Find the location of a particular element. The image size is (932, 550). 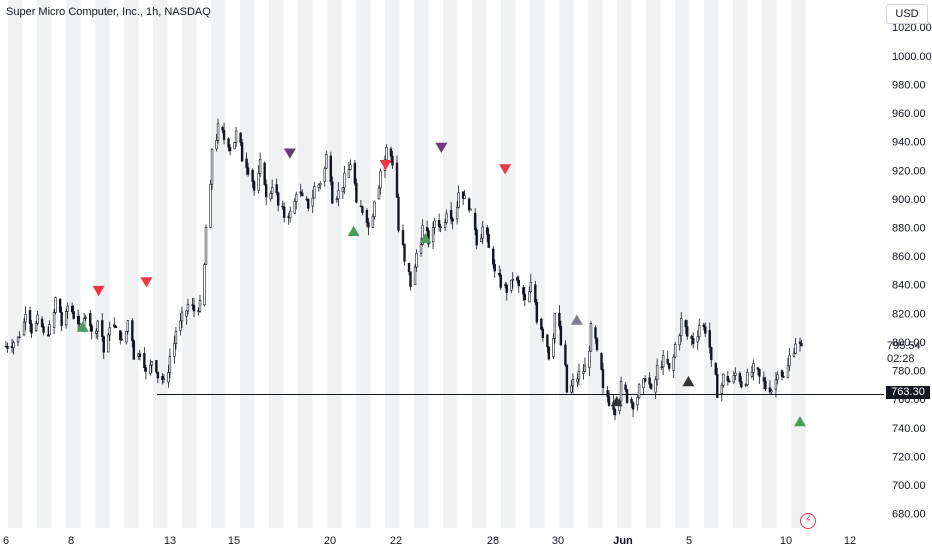

price-axis-bg is located at coordinates (908, 275).